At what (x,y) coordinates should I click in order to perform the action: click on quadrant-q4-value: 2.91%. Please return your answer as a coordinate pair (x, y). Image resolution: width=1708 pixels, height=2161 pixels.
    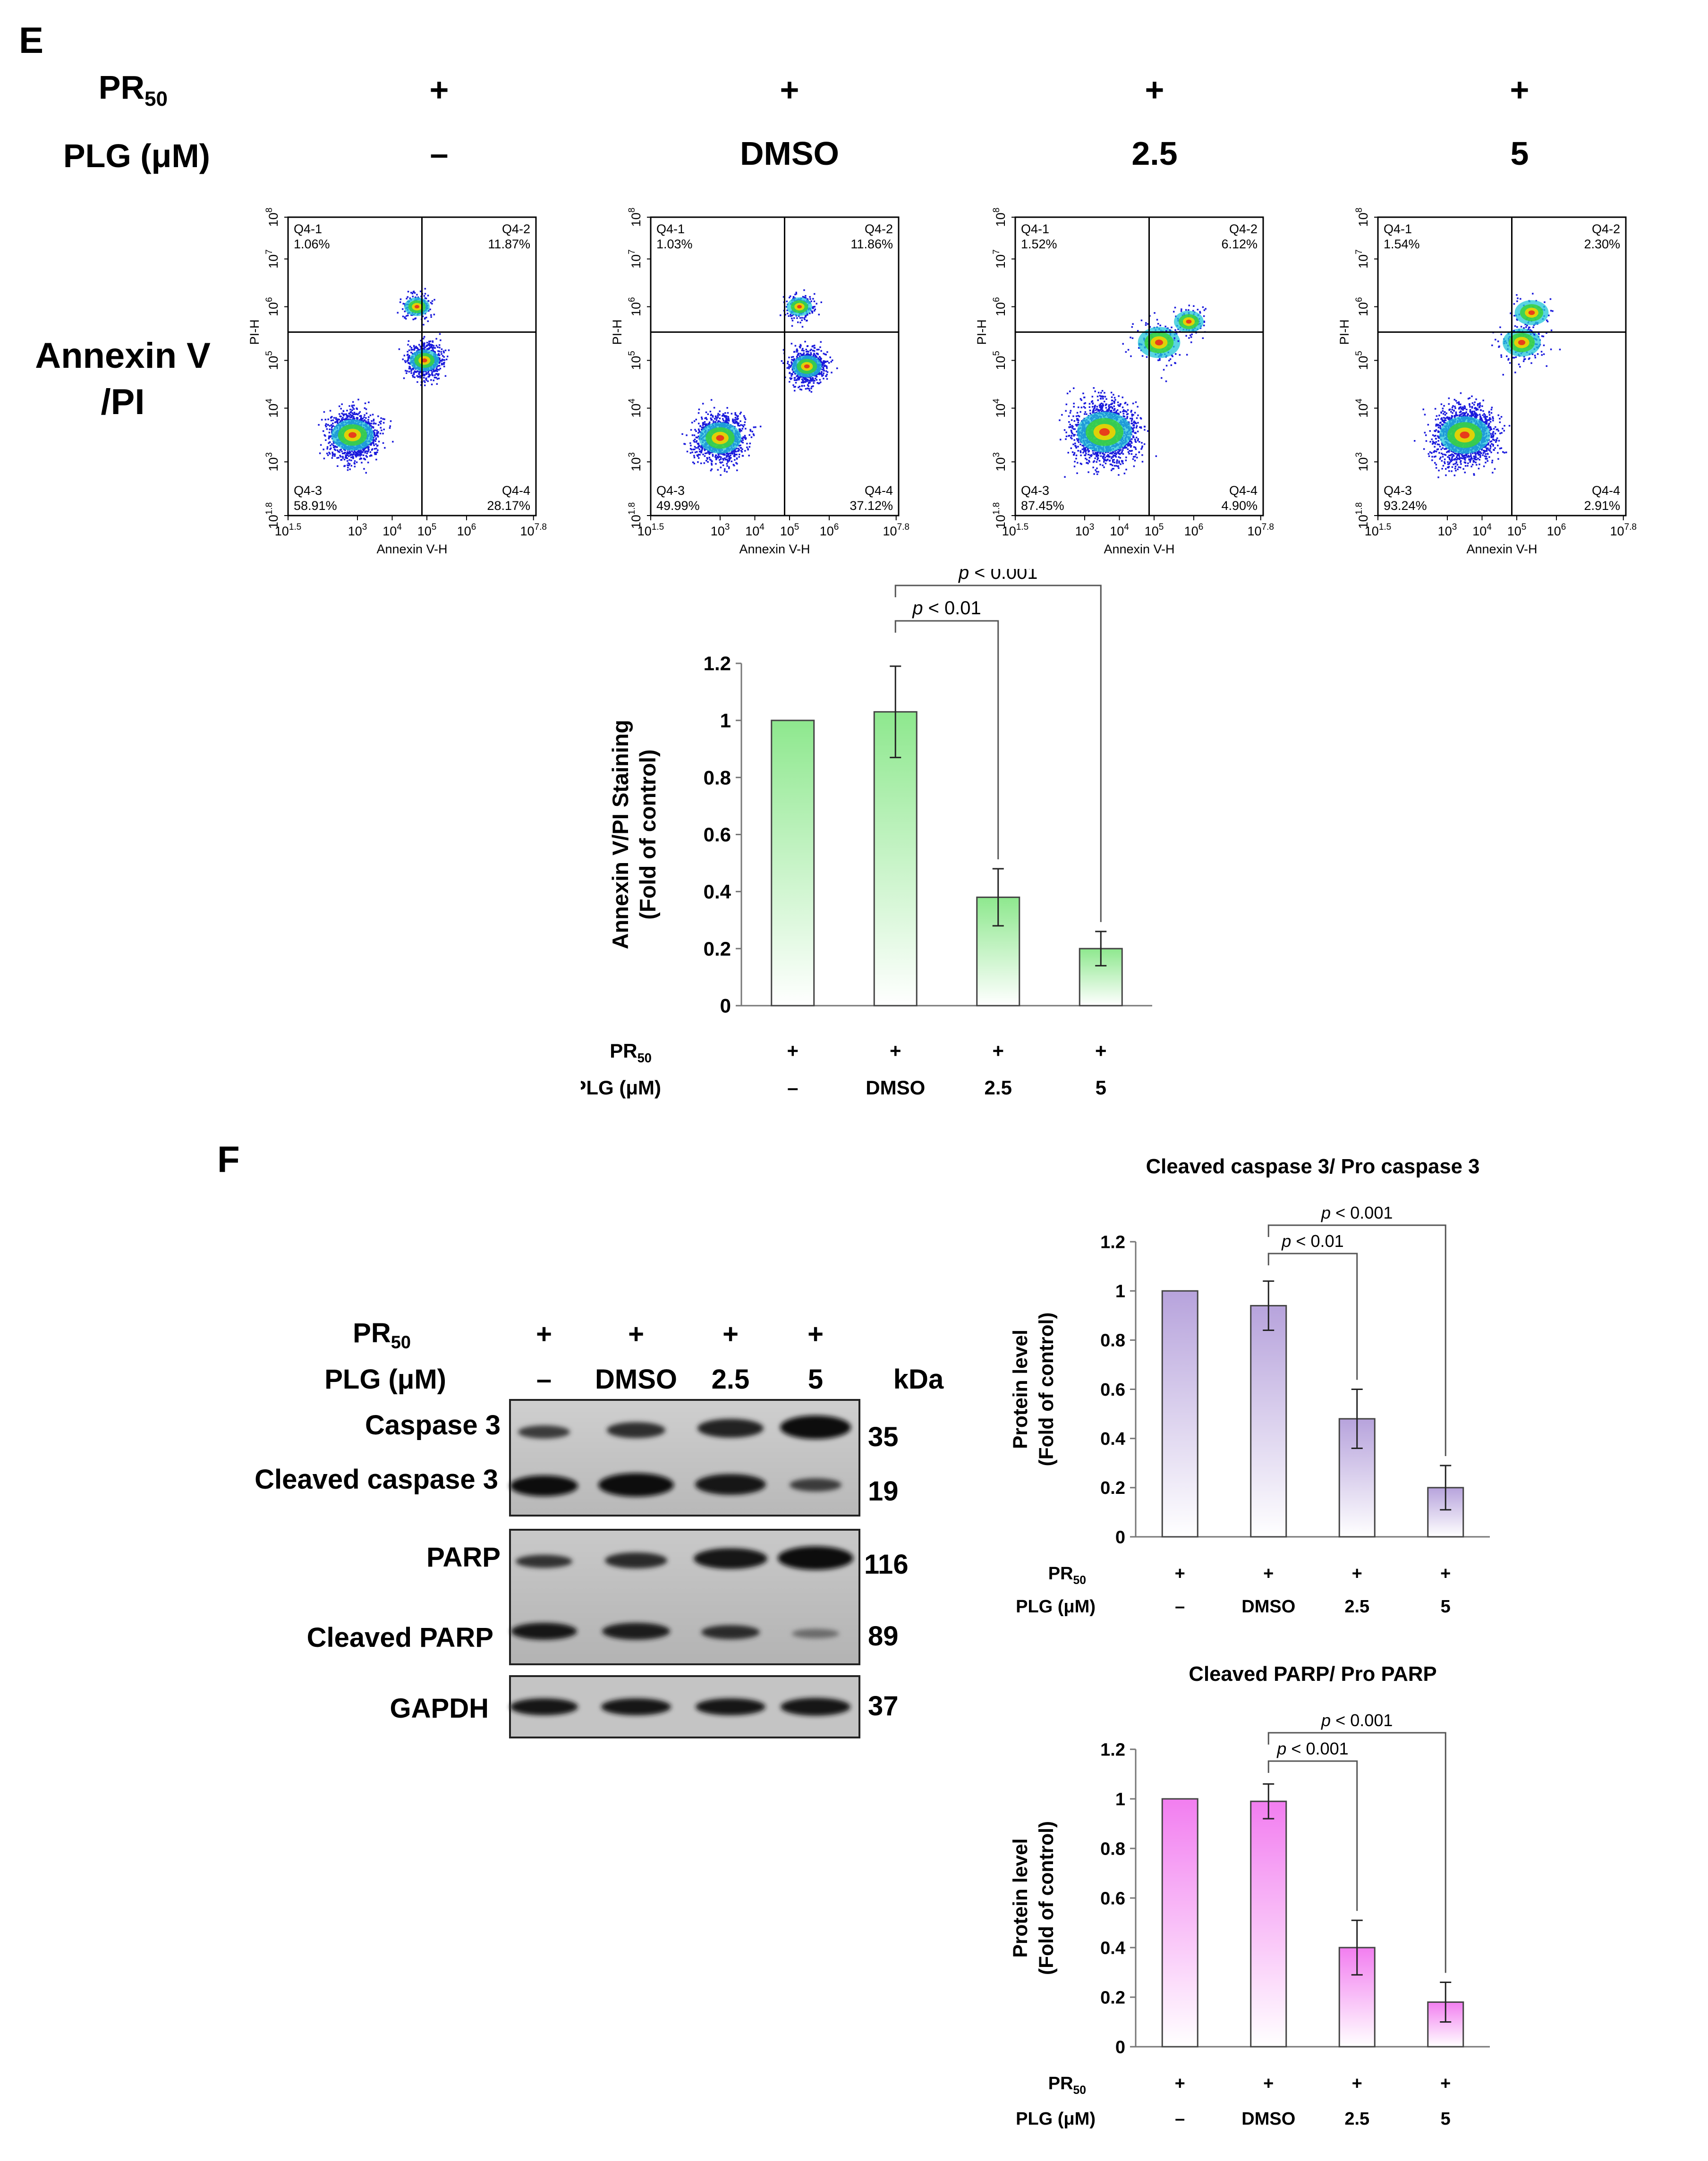
    Looking at the image, I should click on (1602, 506).